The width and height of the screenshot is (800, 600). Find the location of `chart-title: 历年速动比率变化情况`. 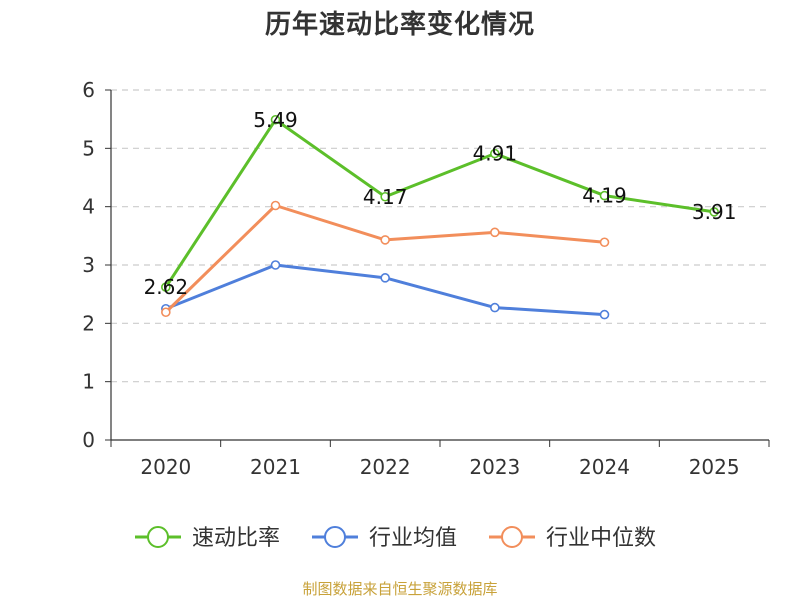

chart-title: 历年速动比率变化情况 is located at coordinates (399, 25).